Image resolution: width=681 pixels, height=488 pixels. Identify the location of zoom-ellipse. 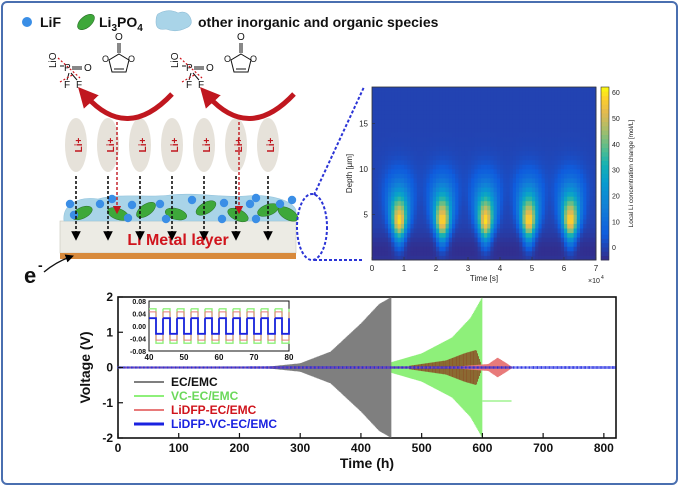
(312, 227).